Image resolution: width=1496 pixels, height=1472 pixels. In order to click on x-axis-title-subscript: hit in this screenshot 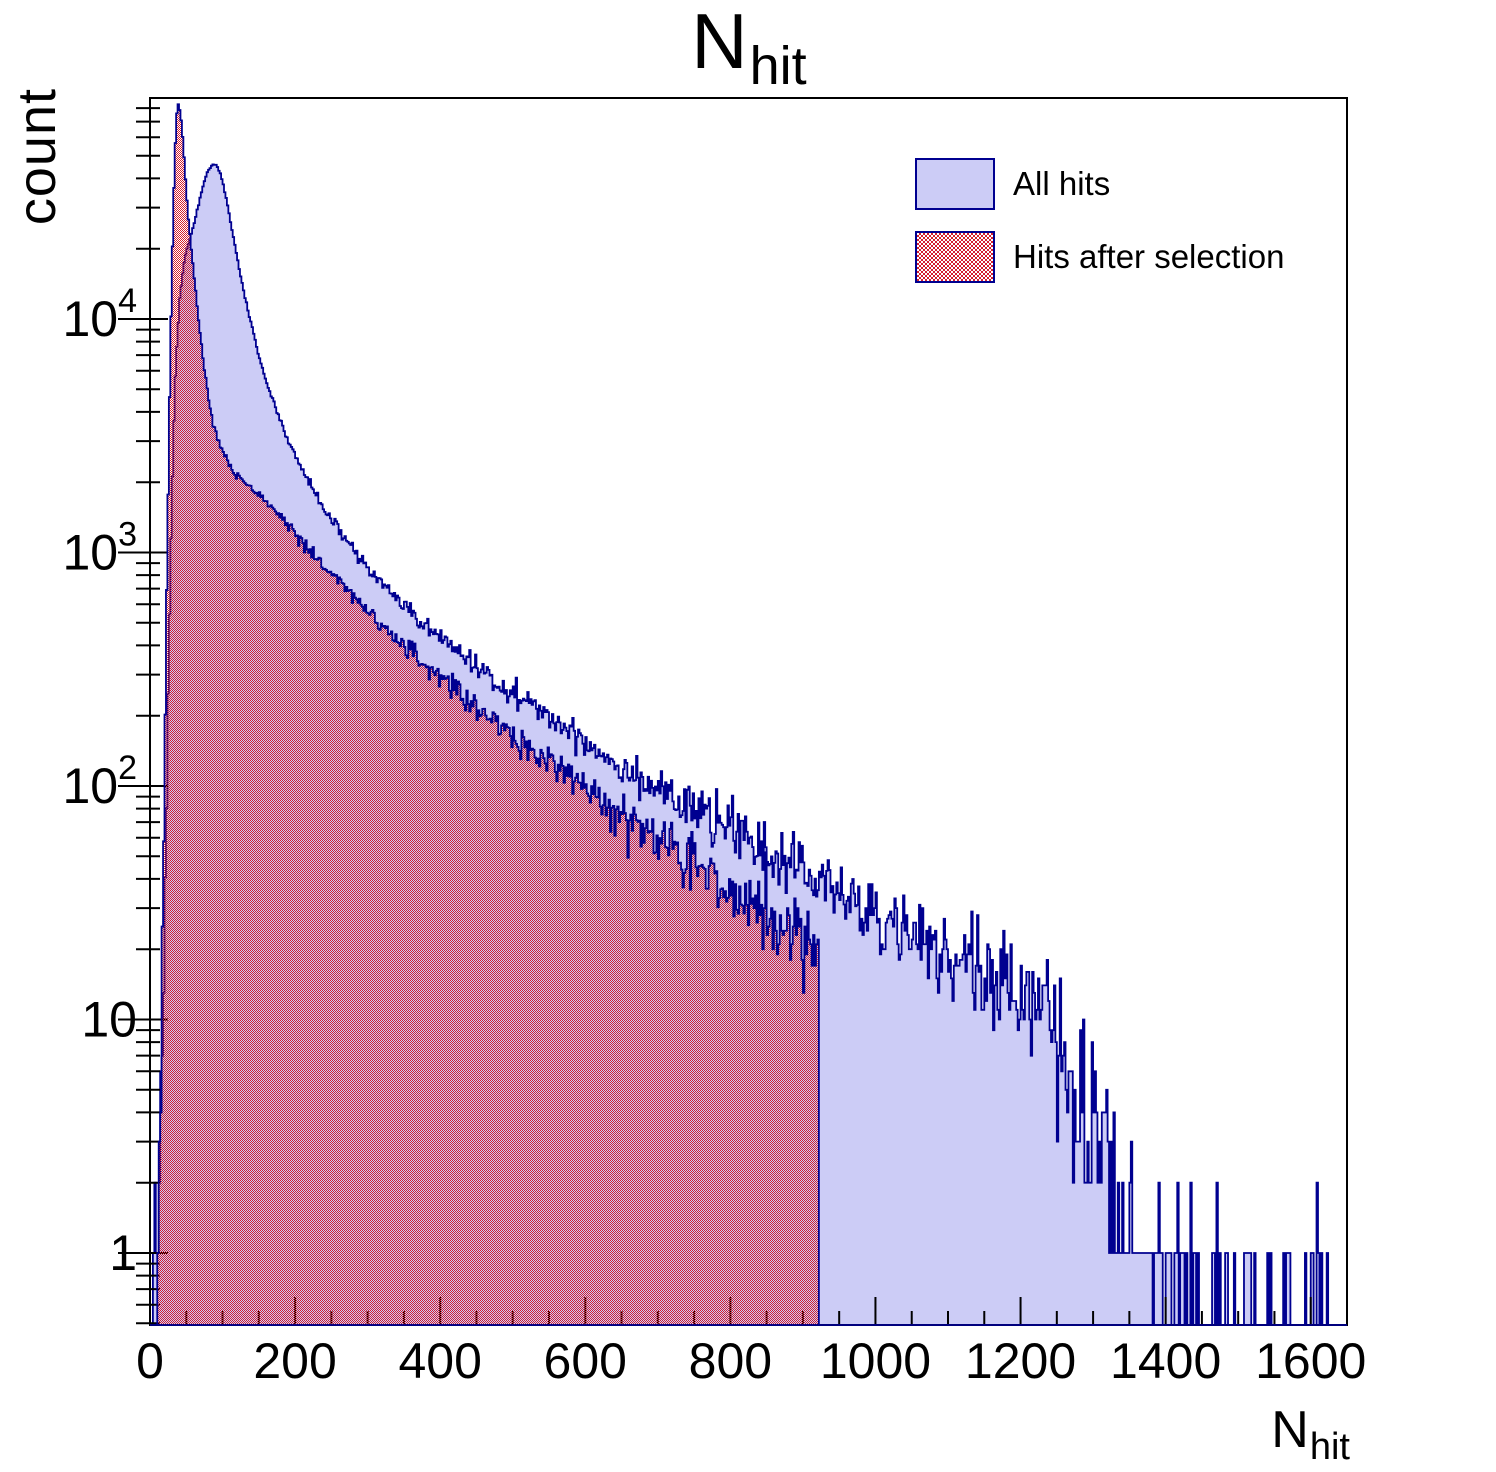, I will do `click(1329, 1447)`.